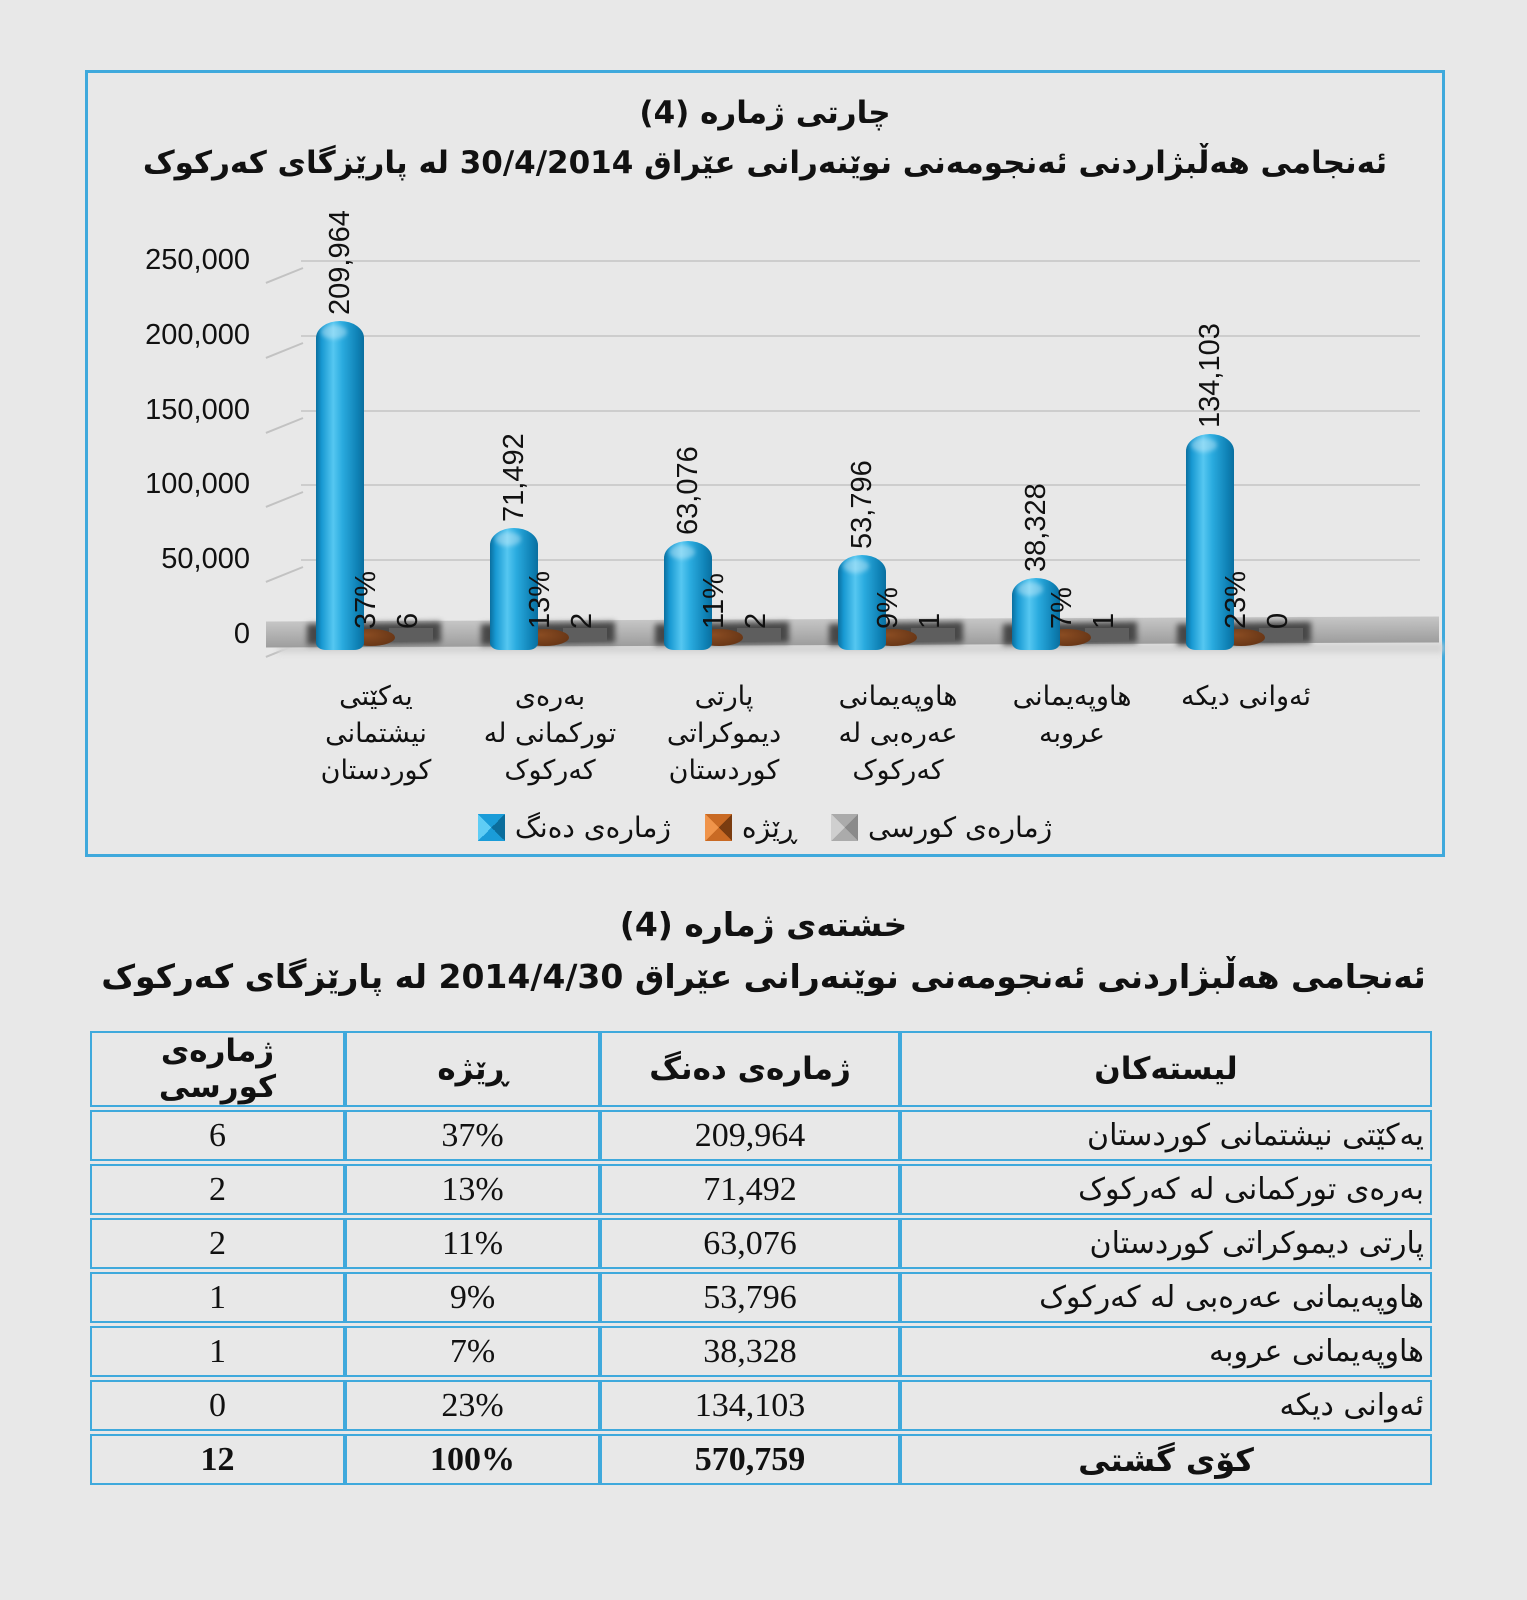 The height and width of the screenshot is (1600, 1527). Describe the element at coordinates (550, 733) in the screenshot. I see `category-label: بەرەی تورکمانی له کەرکوک` at that location.